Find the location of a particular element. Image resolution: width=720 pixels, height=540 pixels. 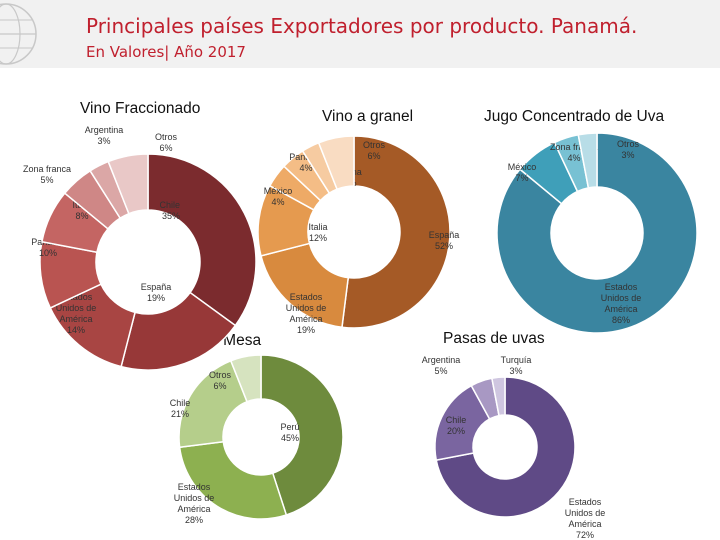

data-label-italia: Italia 12% is located at coordinates (317, 232).